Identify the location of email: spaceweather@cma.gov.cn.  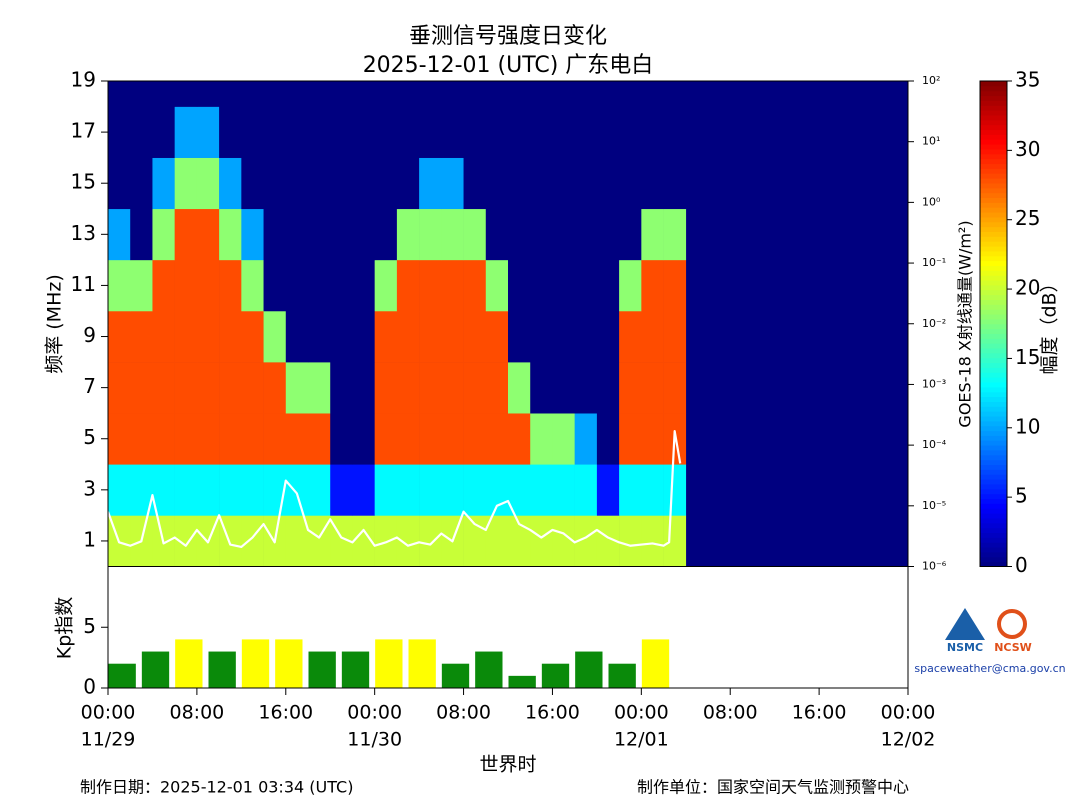
(989, 668).